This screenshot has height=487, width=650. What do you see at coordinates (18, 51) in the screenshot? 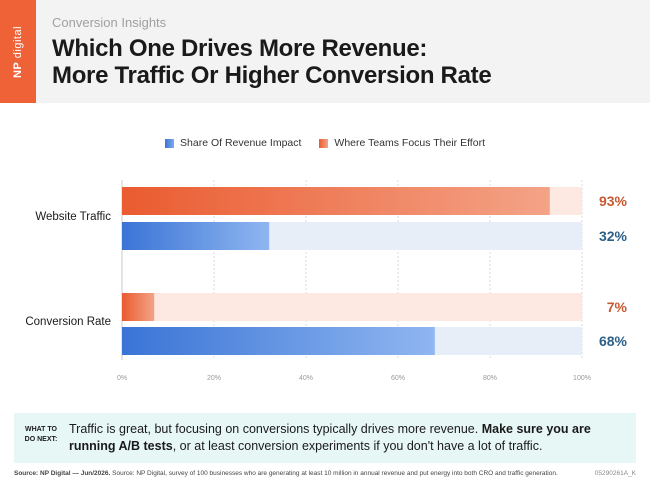
I see `brand-strip` at bounding box center [18, 51].